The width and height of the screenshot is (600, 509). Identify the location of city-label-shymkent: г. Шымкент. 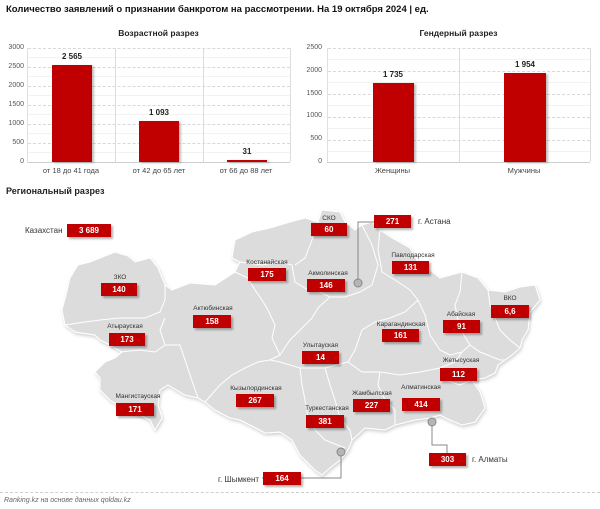
(239, 479).